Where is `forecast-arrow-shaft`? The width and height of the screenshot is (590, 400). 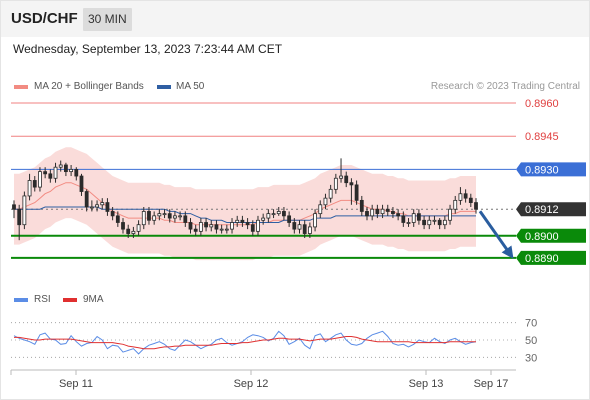
forecast-arrow-shaft is located at coordinates (495, 232).